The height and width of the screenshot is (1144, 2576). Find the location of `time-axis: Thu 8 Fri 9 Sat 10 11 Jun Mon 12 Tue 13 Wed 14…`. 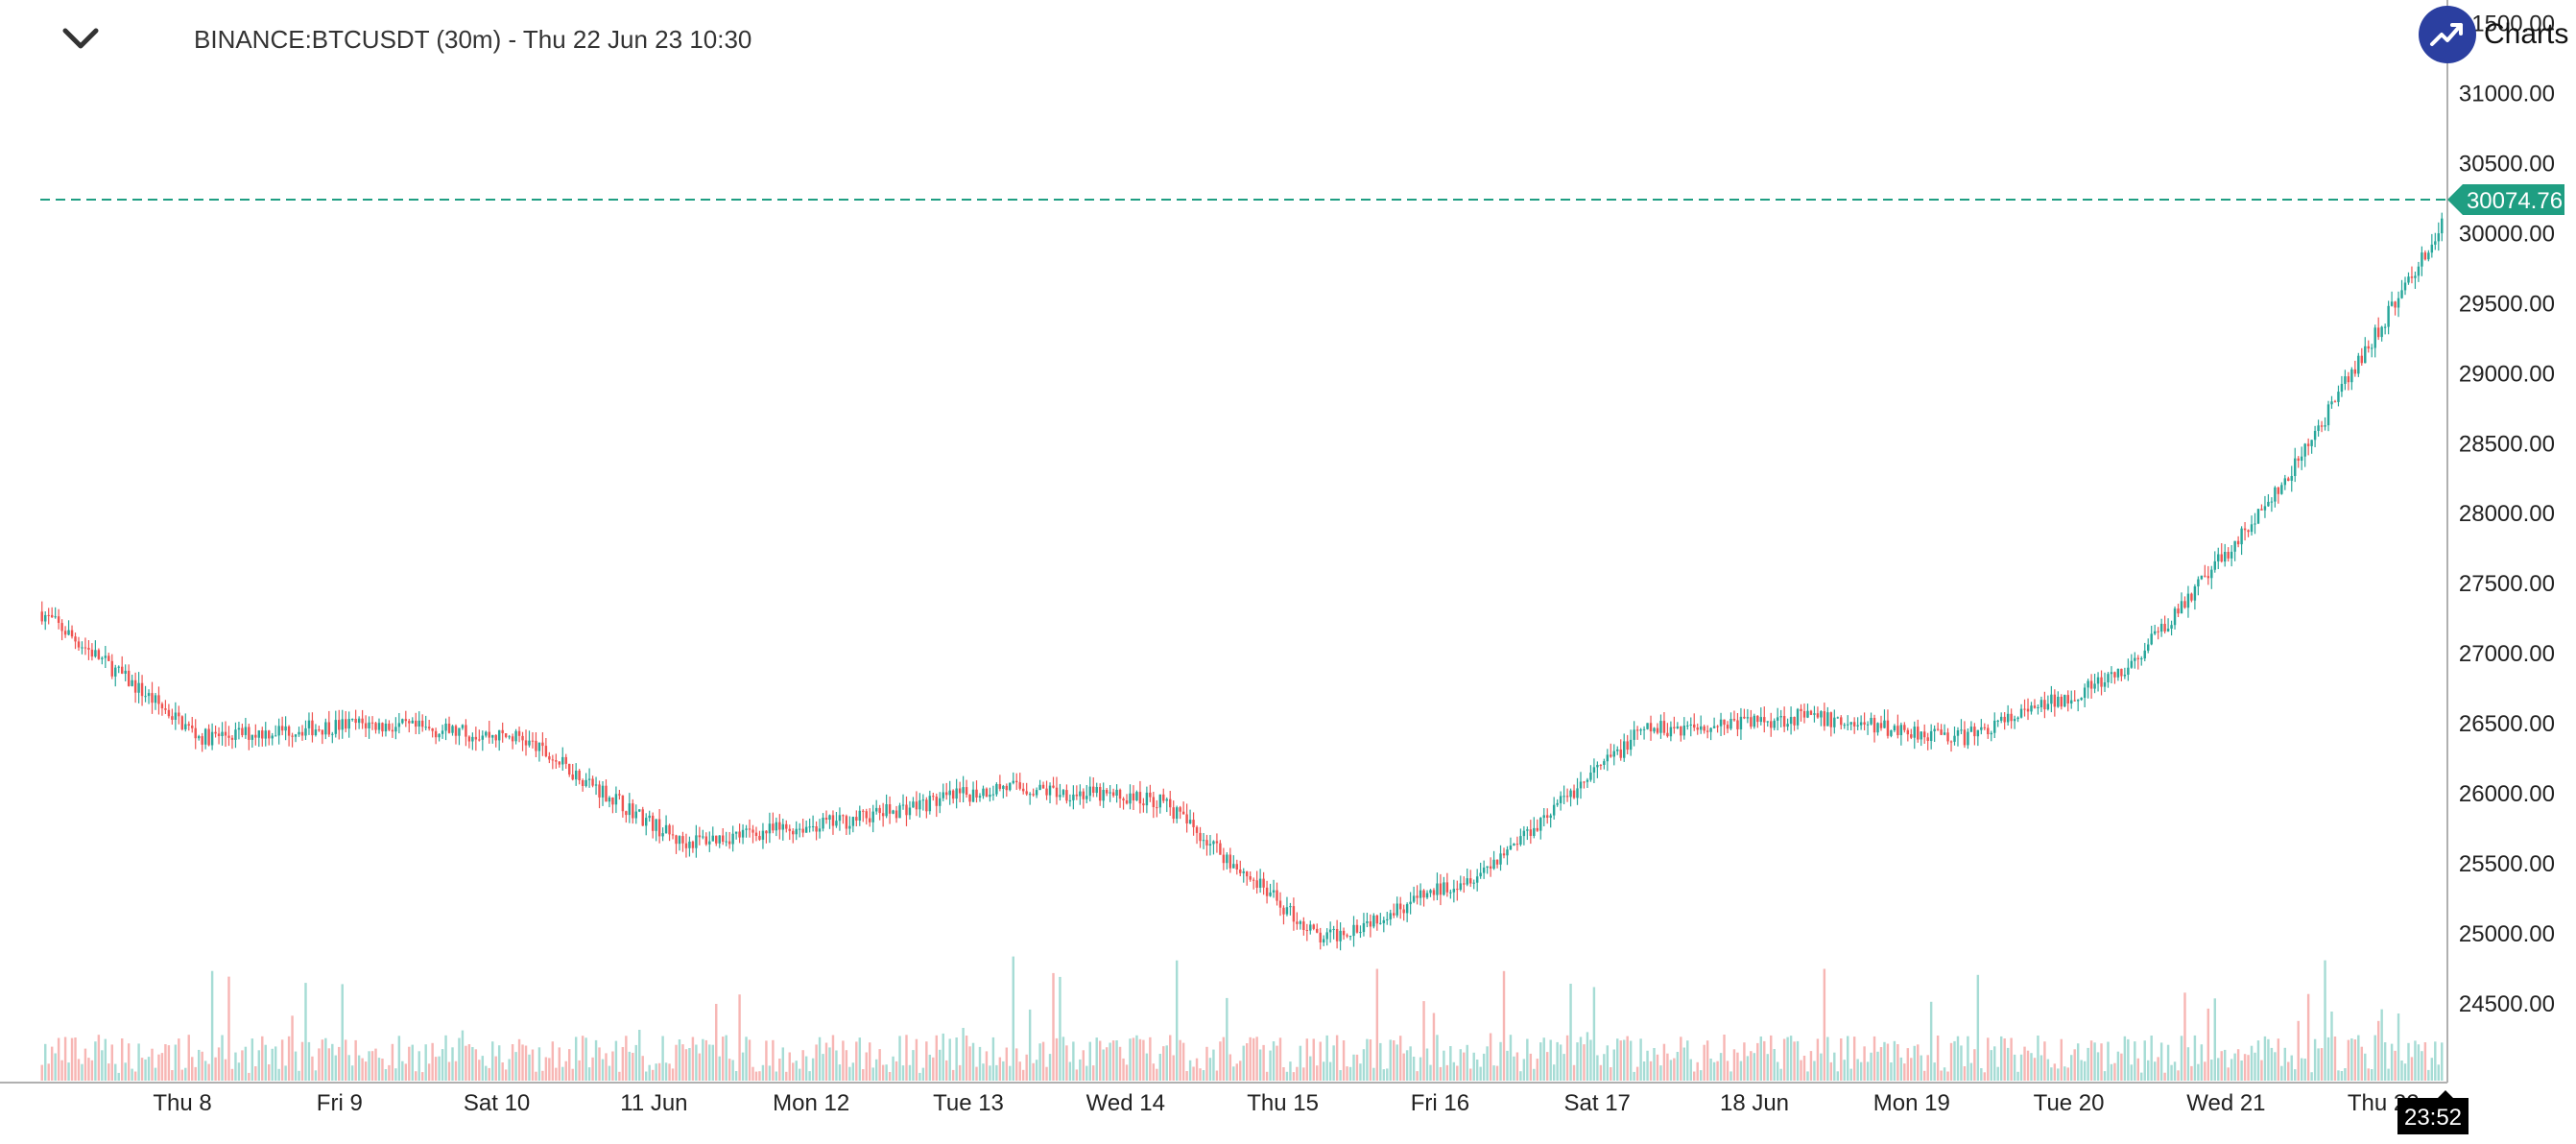

time-axis: Thu 8 Fri 9 Sat 10 11 Jun Mon 12 Tue 13 Wed 14… is located at coordinates (1286, 1103).